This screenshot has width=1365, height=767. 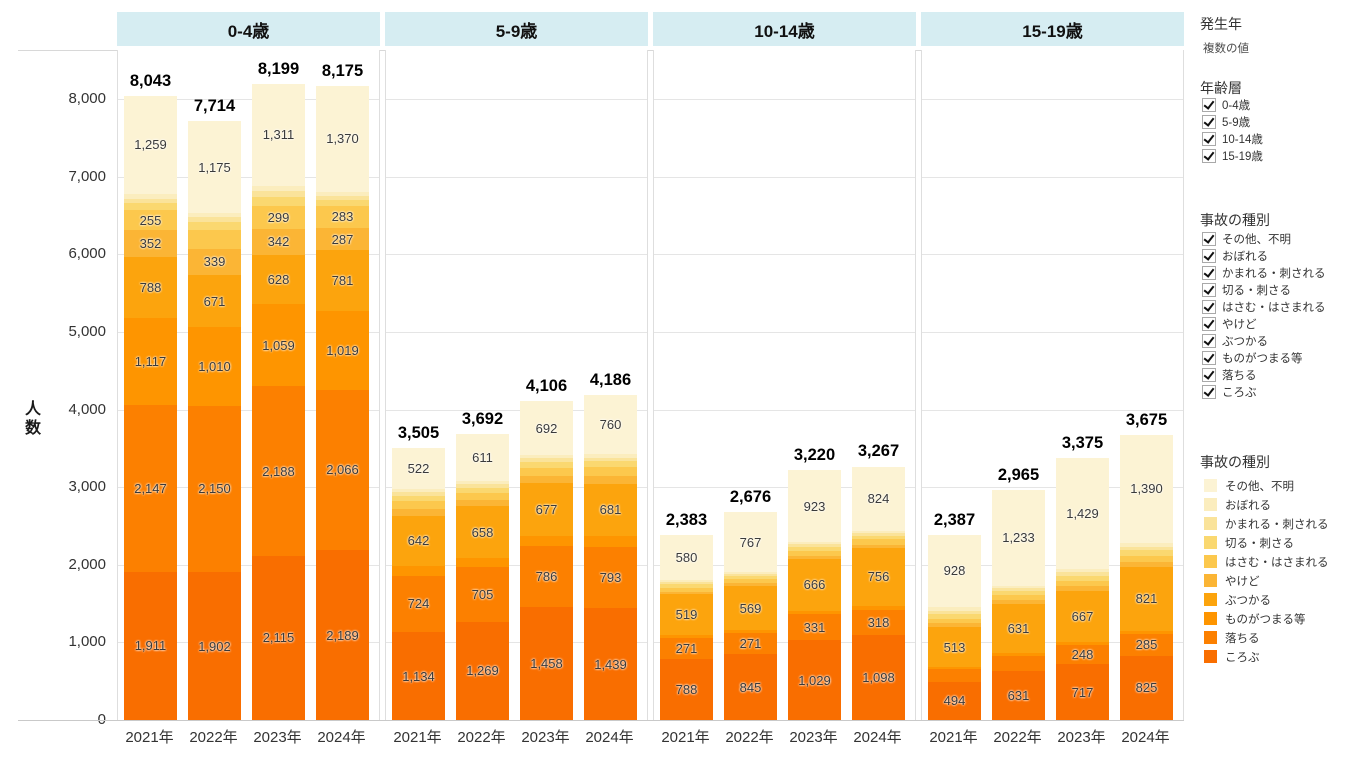 I want to click on bar-segment: 767, so click(x=750, y=542).